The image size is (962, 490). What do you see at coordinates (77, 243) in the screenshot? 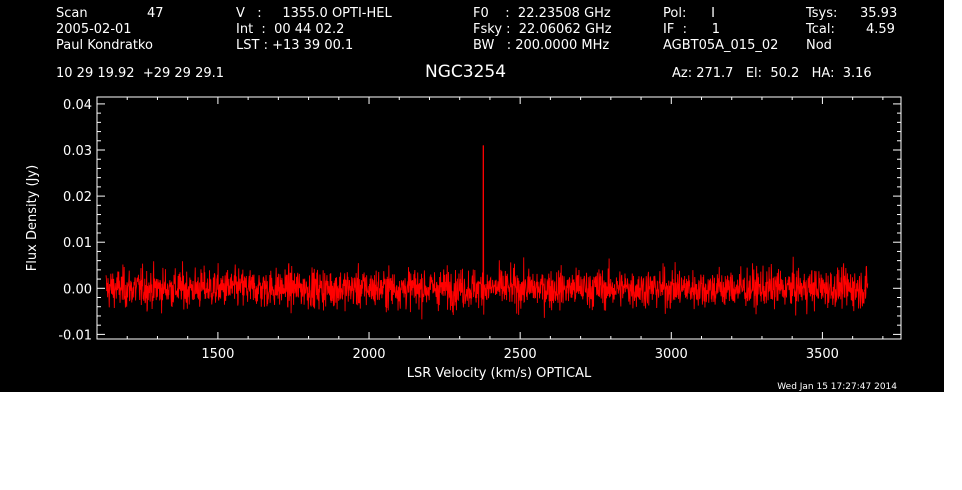
I see `y-tick-label: 0.01` at bounding box center [77, 243].